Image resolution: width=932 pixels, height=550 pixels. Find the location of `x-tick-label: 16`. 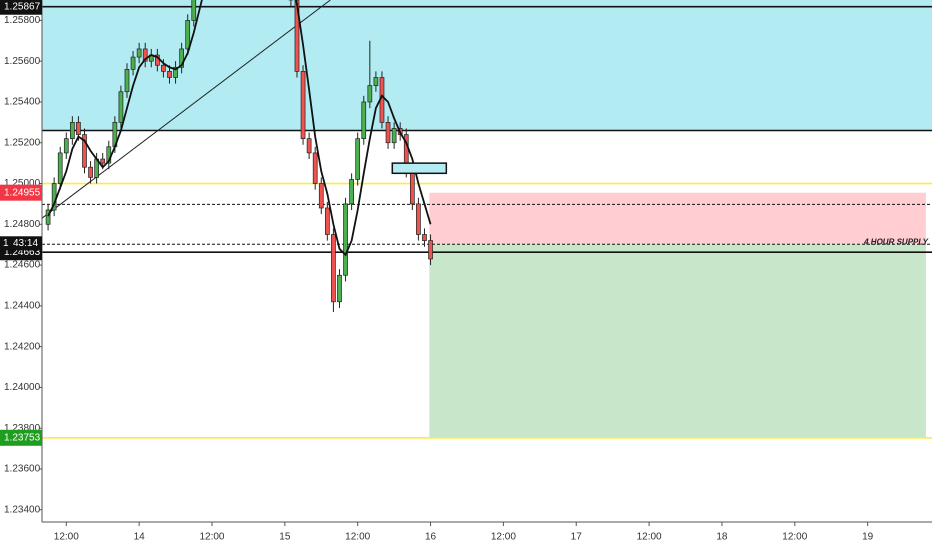

x-tick-label: 16 is located at coordinates (431, 537).